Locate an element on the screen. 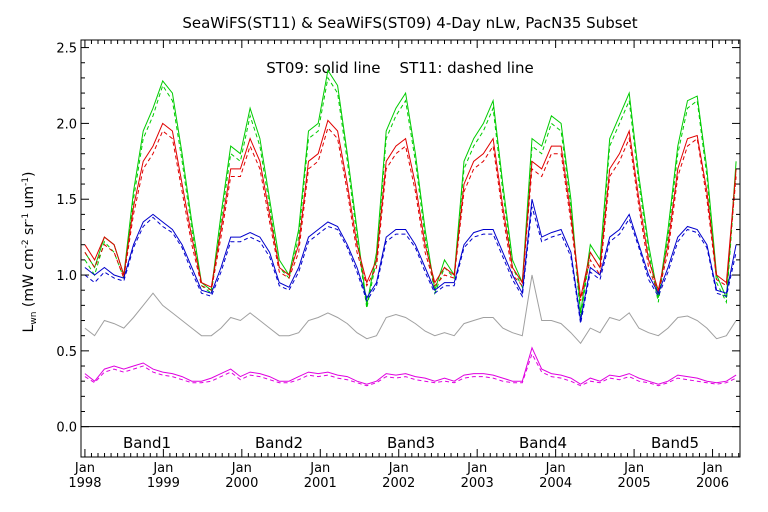  y-axis-label-sr: sr is located at coordinates (29, 231).